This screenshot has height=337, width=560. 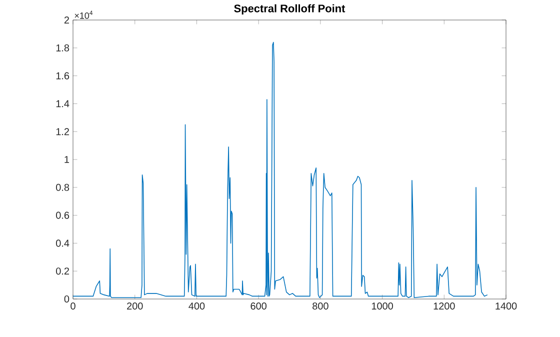 I want to click on y-tick-label: 1.8, so click(x=63, y=48).